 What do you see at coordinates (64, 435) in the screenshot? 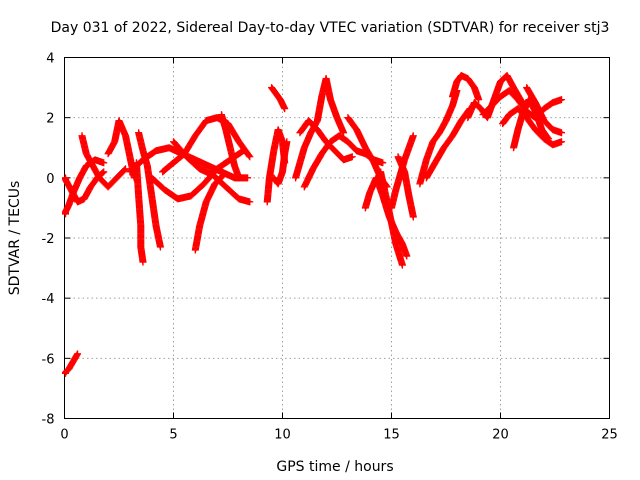
I see `x-tick-label: 0` at bounding box center [64, 435].